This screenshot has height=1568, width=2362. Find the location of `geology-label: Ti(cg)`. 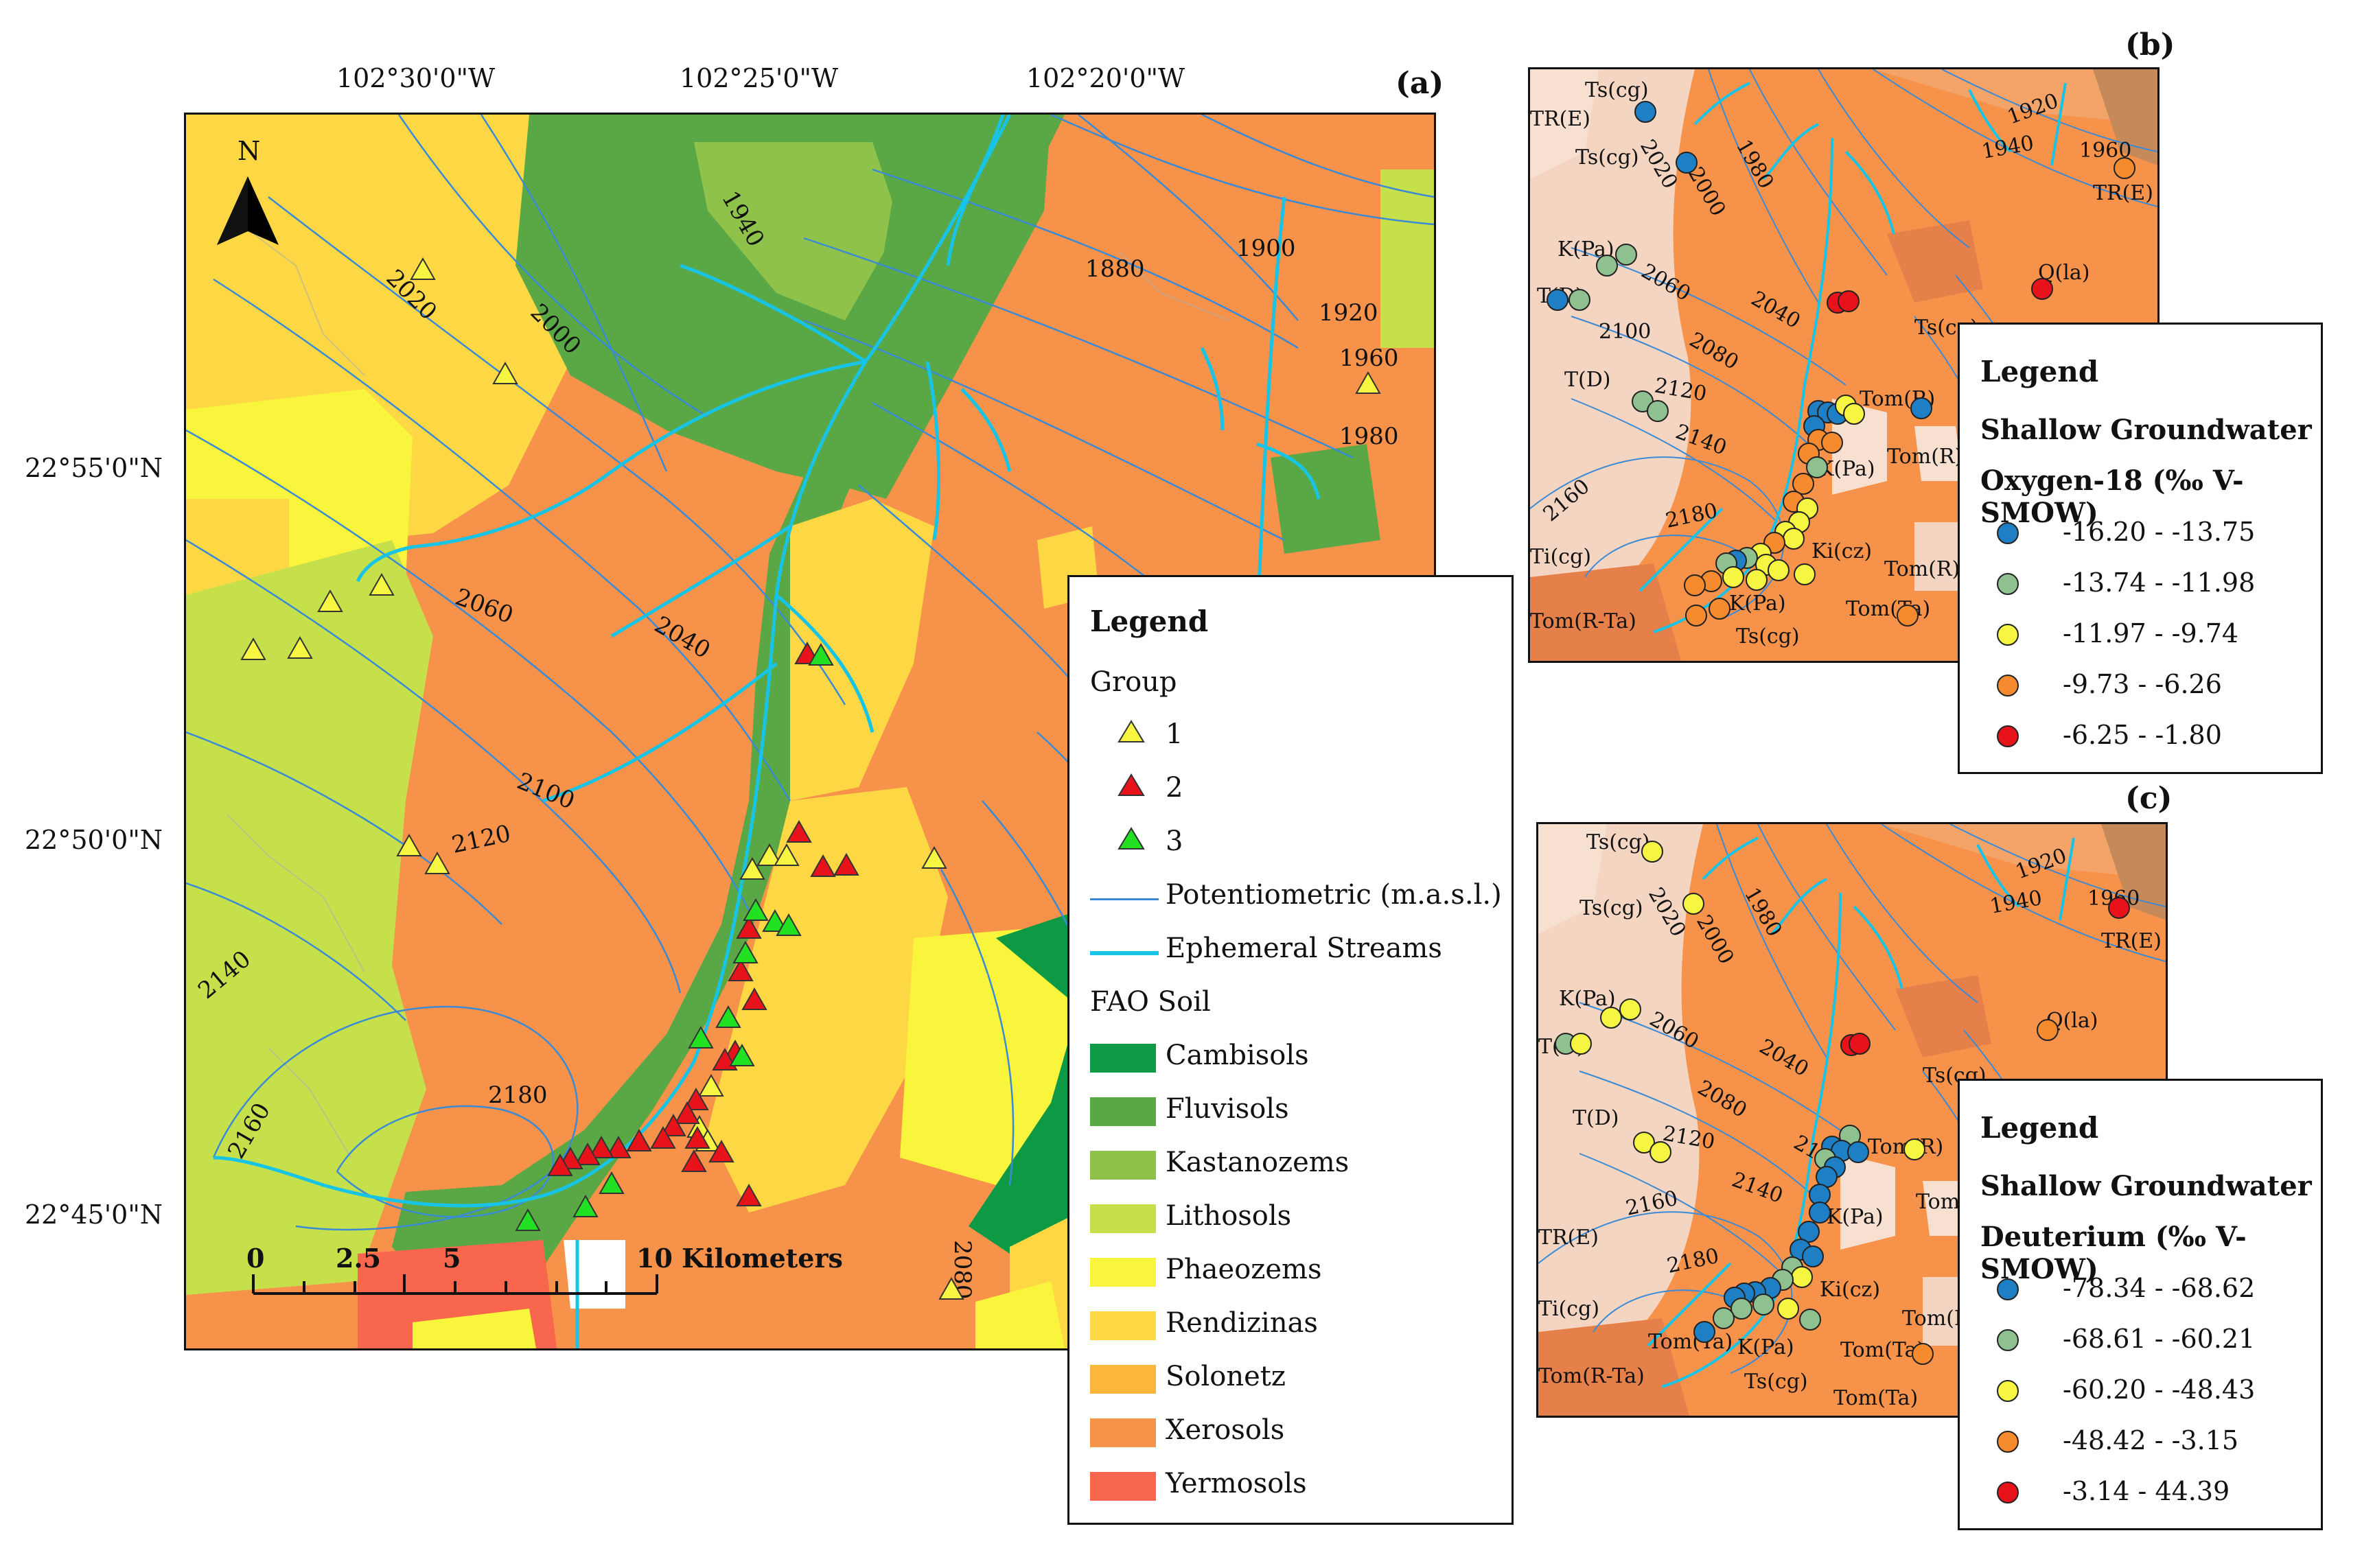

geology-label: Ti(cg) is located at coordinates (1568, 1309).